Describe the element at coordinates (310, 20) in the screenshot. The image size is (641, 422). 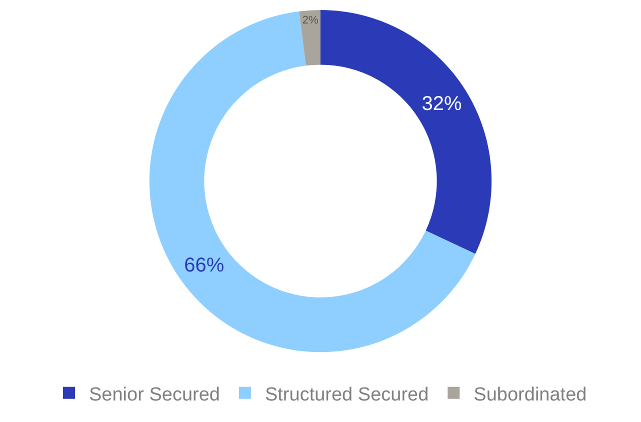
I see `data-label: 2%` at that location.